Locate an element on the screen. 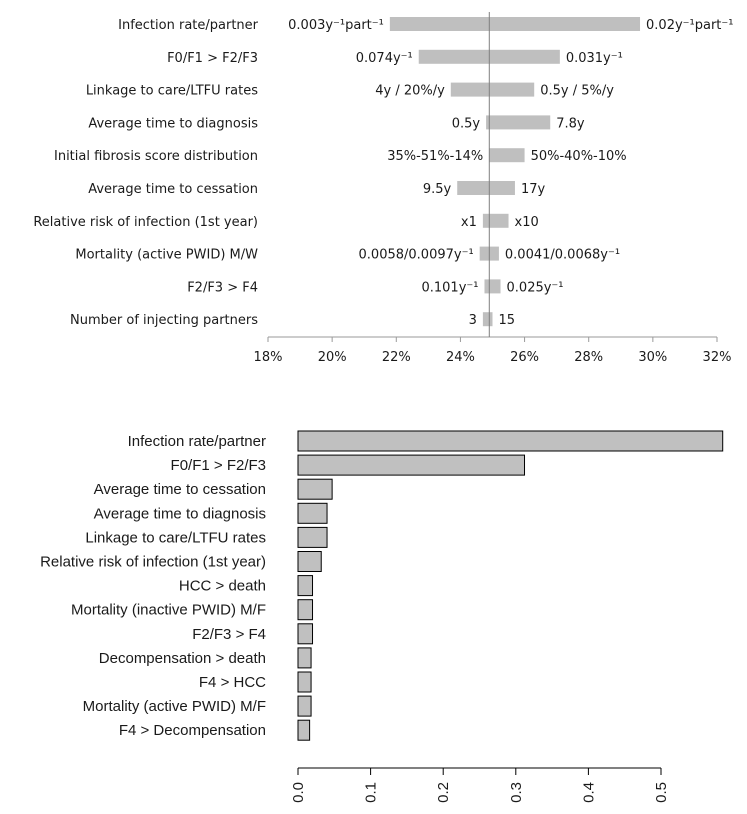  low-value-label: 9.5y is located at coordinates (437, 189).